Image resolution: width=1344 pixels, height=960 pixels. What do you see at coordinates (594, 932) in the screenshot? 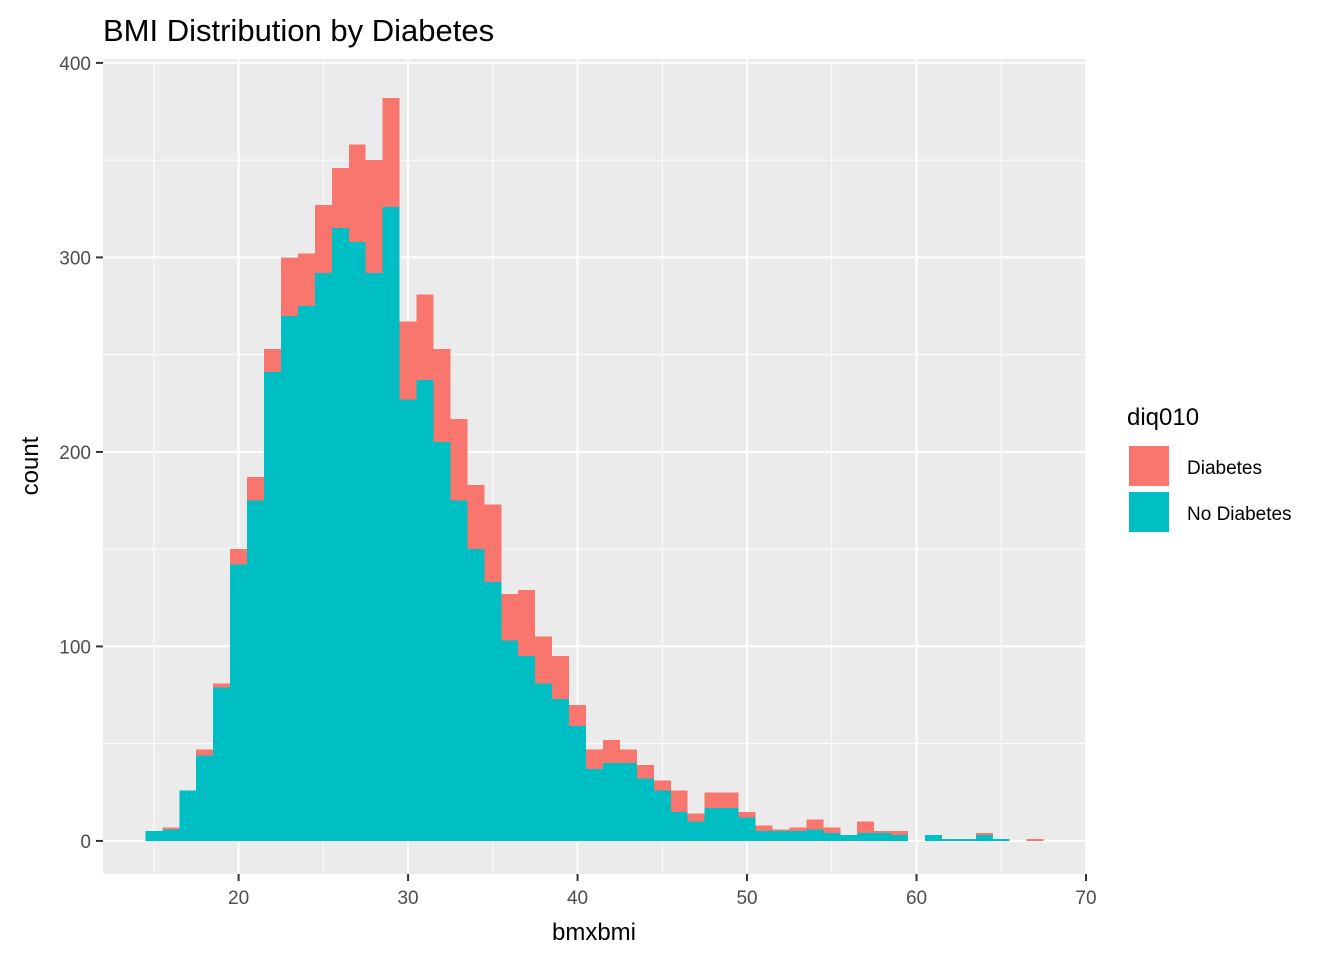
I see `x-axis-title: bmxbmi` at bounding box center [594, 932].